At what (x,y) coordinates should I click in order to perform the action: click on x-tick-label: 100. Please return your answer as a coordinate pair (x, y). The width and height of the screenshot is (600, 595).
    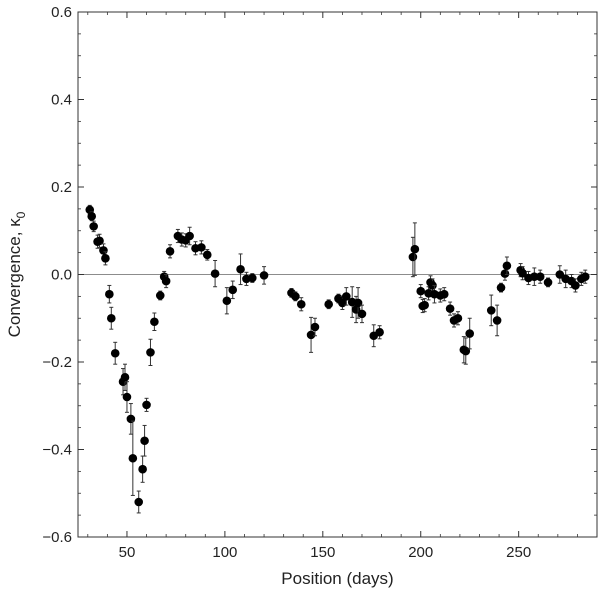
    Looking at the image, I should click on (224, 552).